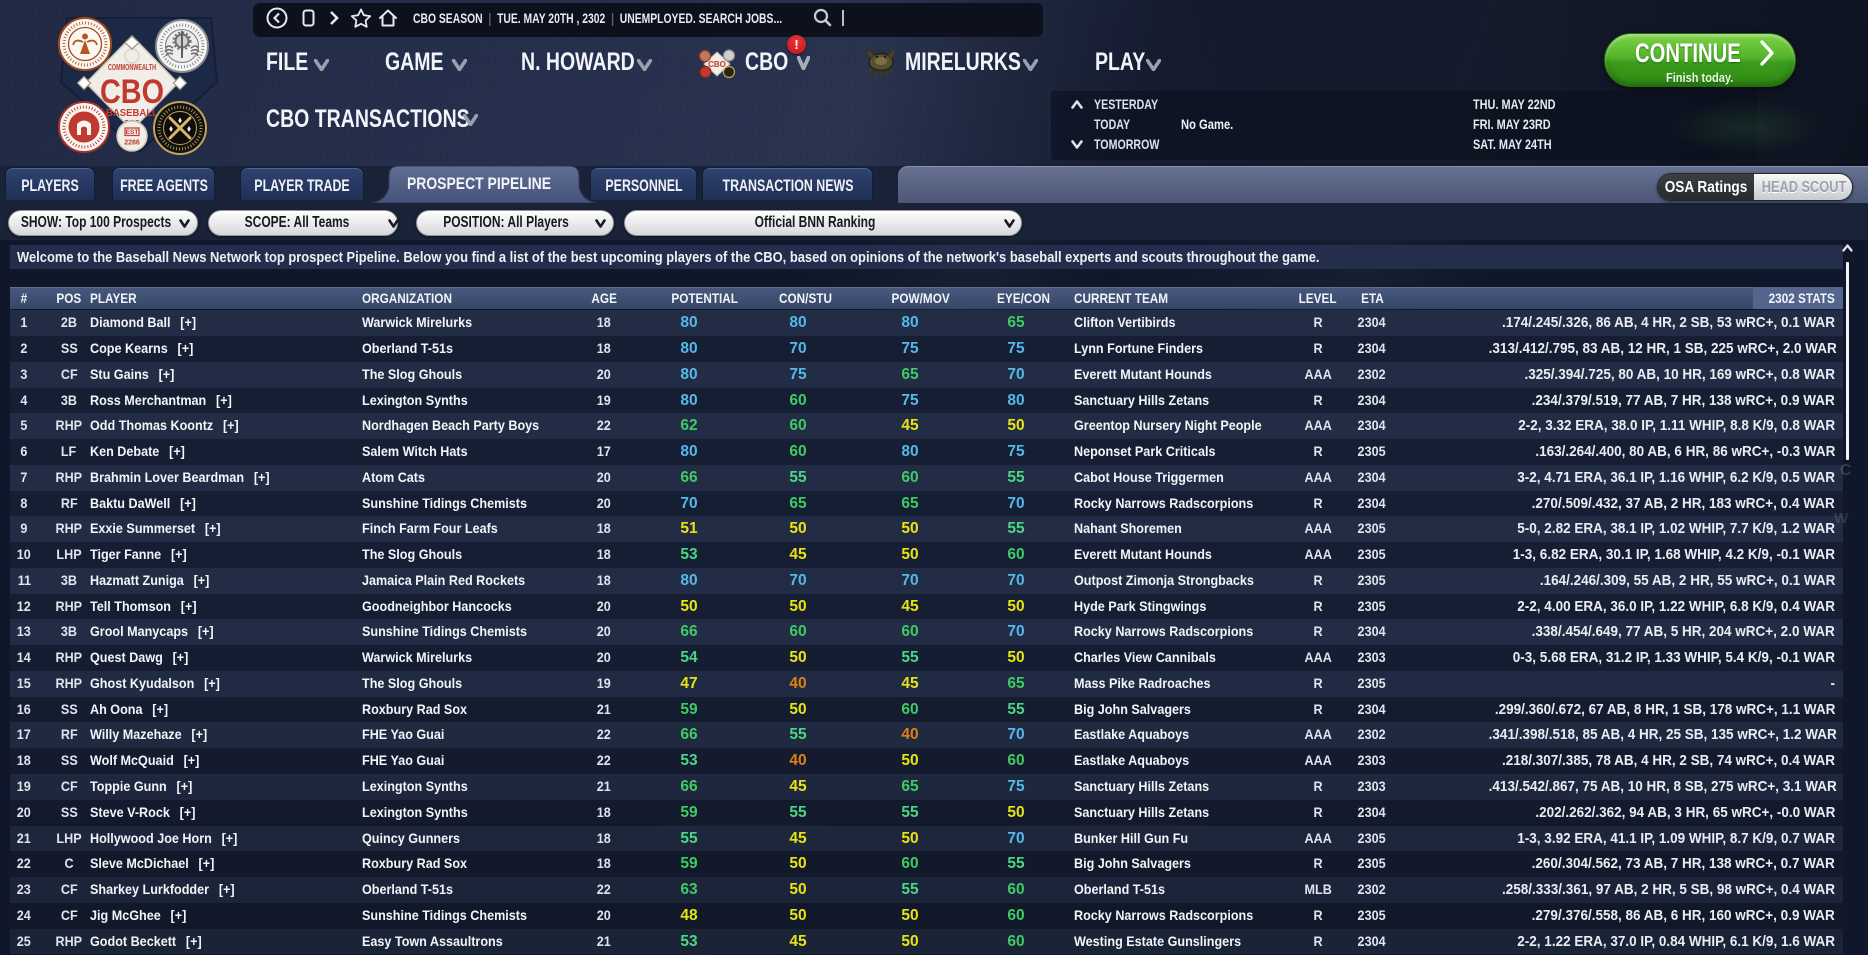 This screenshot has width=1868, height=955. I want to click on svg-text: EST, so click(132, 132).